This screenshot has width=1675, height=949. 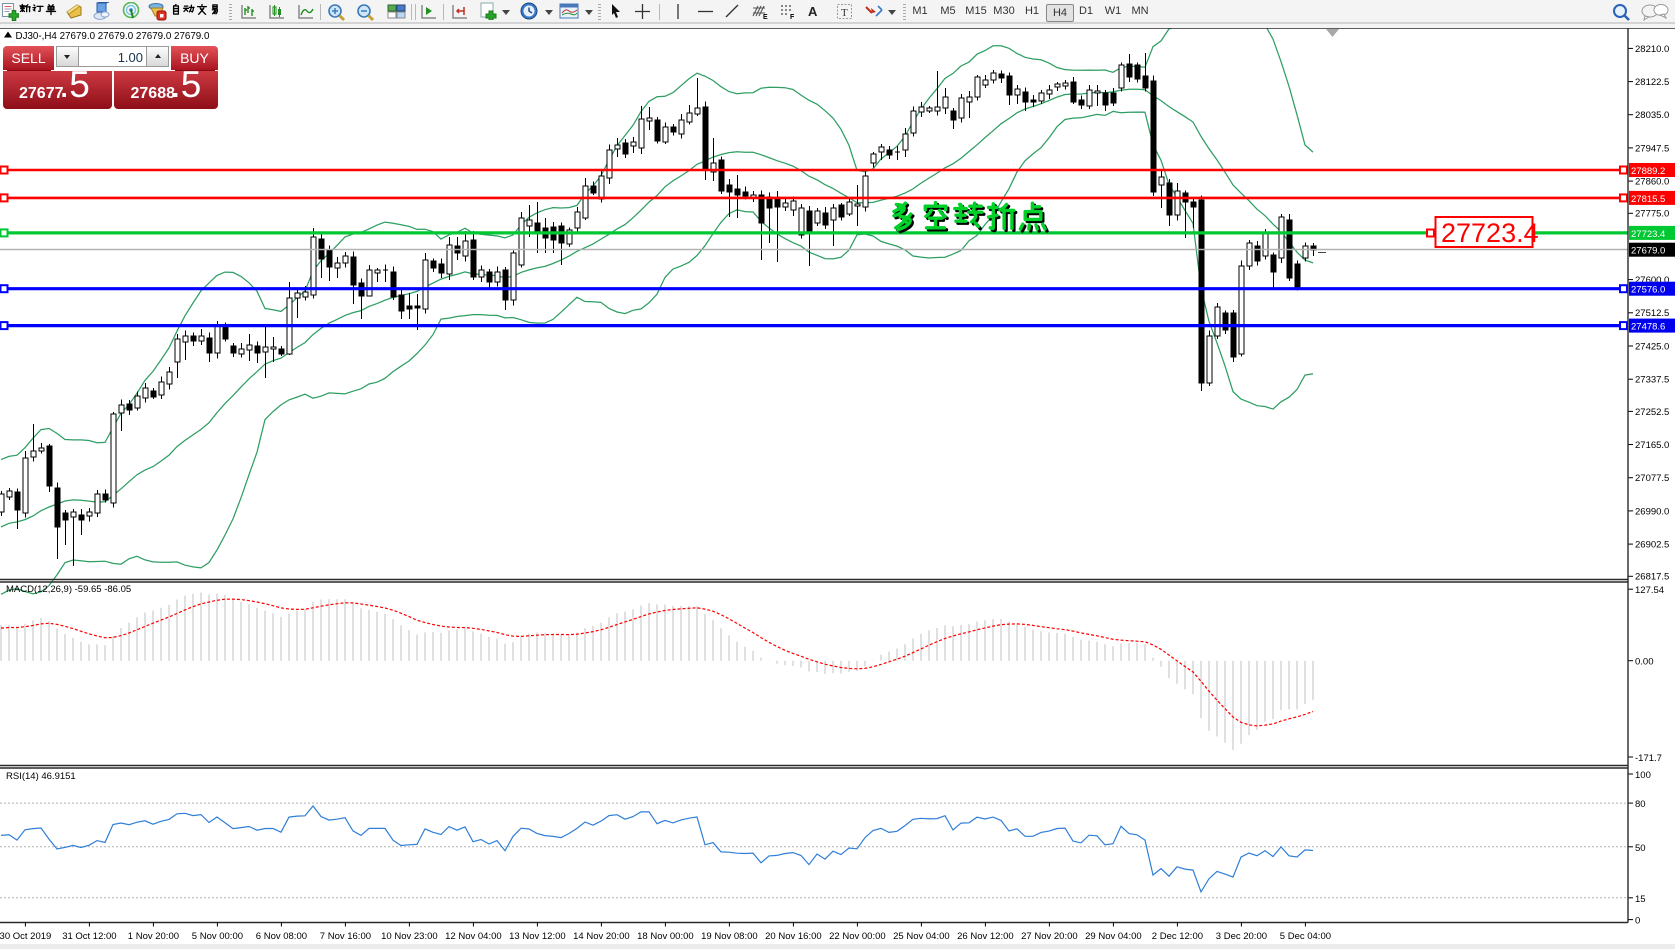 I want to click on svg-text: 27165.0, so click(x=1652, y=445).